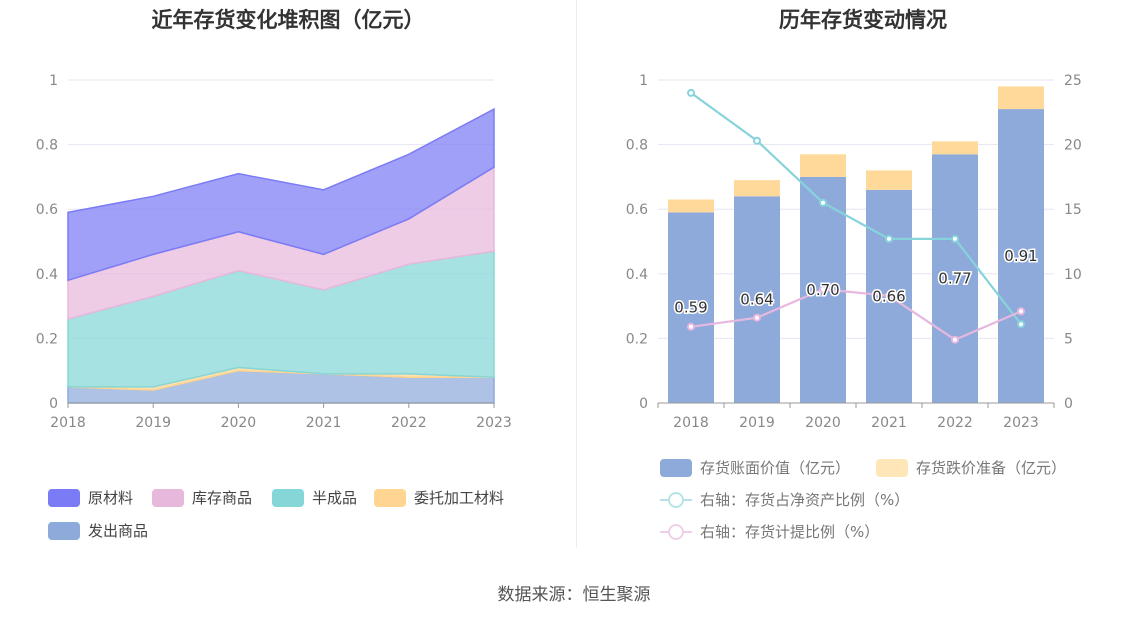  I want to click on right-y-tick-label: 1, so click(643, 81).